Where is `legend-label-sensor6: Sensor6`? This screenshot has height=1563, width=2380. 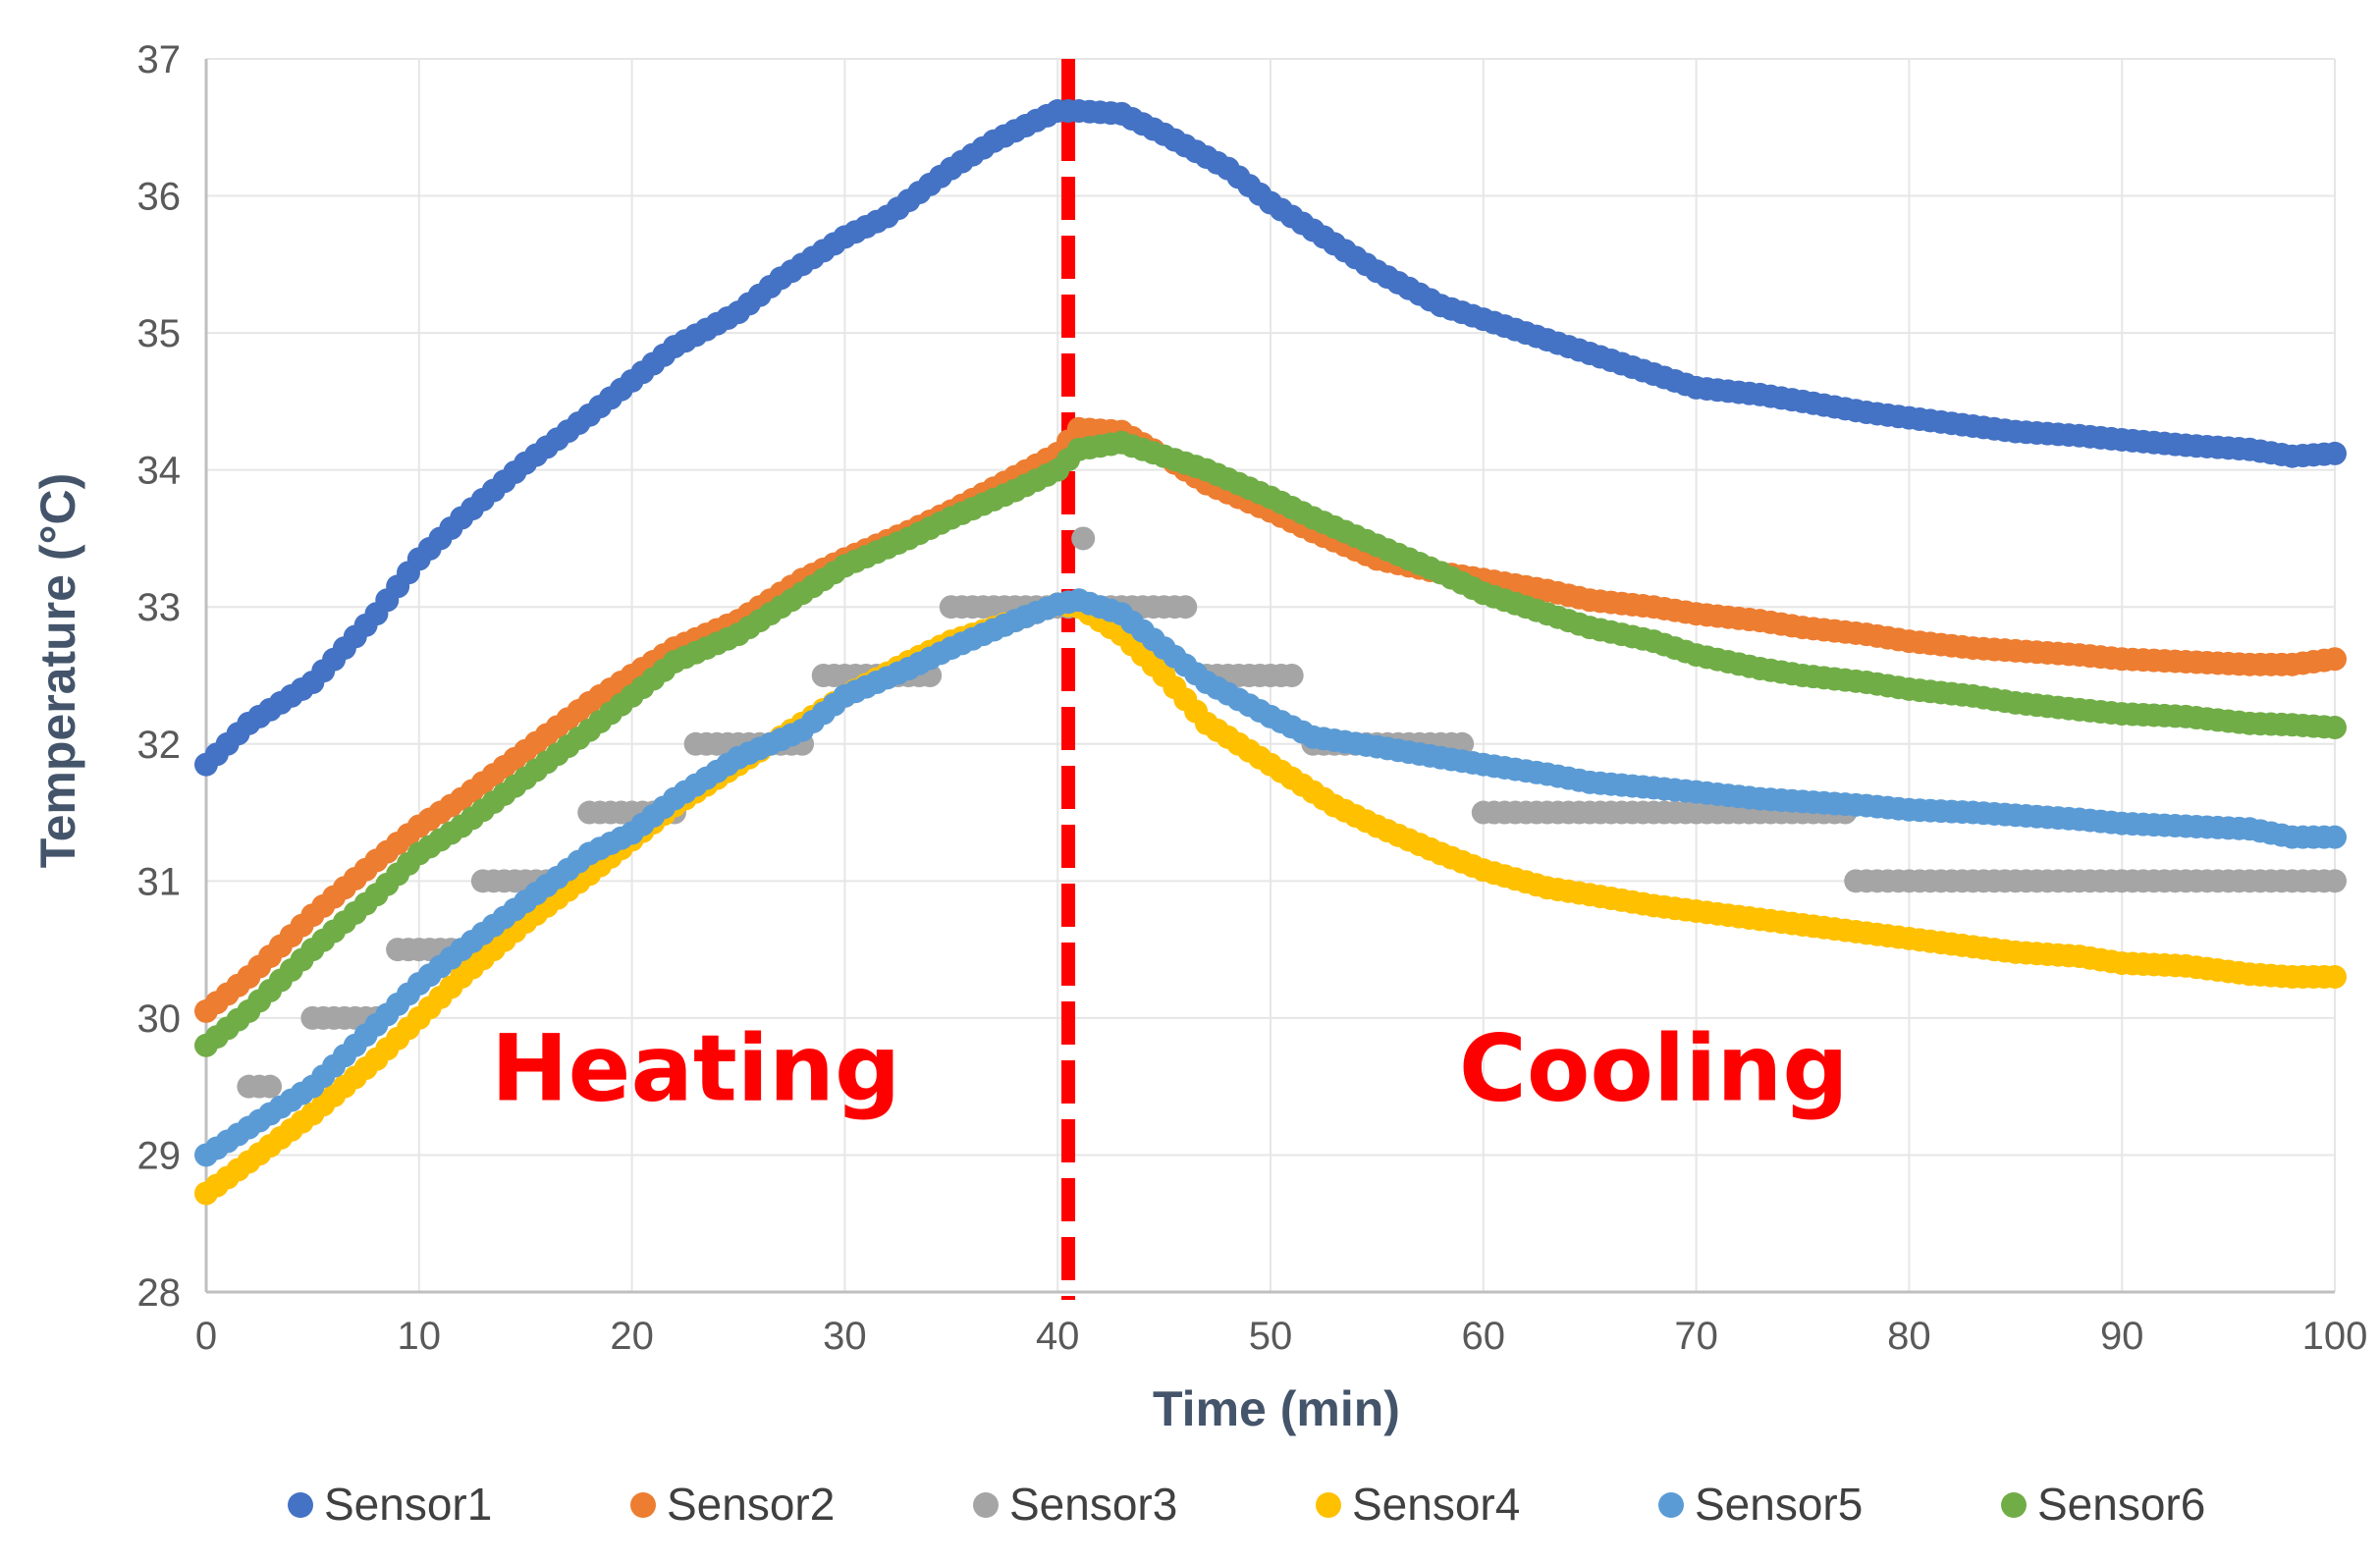
legend-label-sensor6: Sensor6 is located at coordinates (2121, 1504).